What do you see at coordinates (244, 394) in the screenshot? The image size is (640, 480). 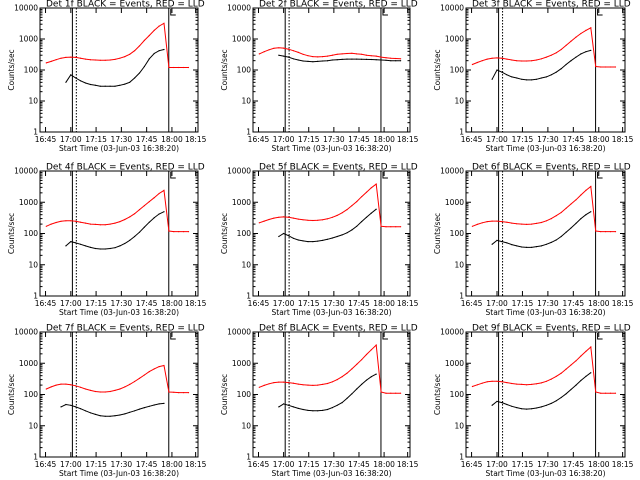 I see `y-tick-label: 100` at bounding box center [244, 394].